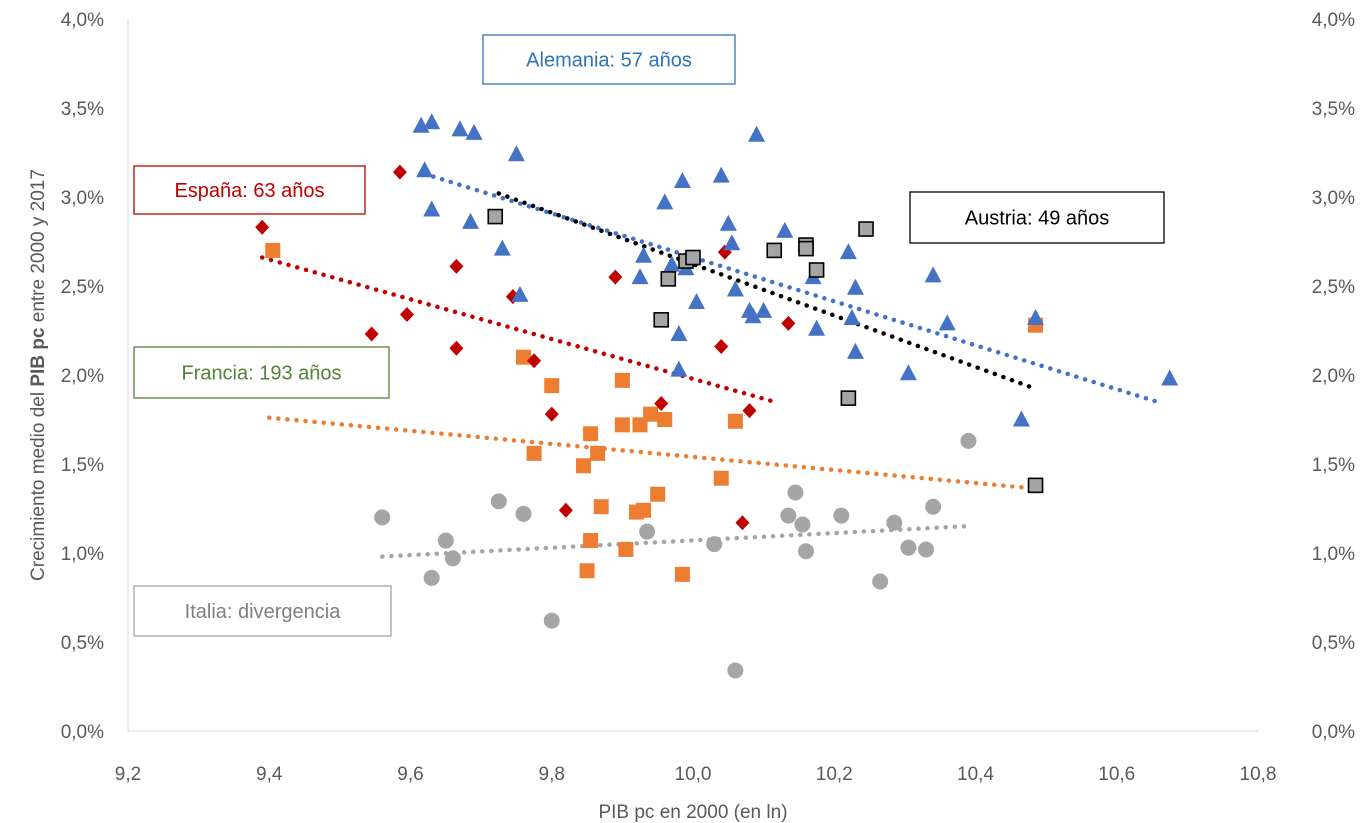 Image resolution: width=1363 pixels, height=823 pixels. What do you see at coordinates (82, 198) in the screenshot?
I see `y-tick-label-left: 3,0%` at bounding box center [82, 198].